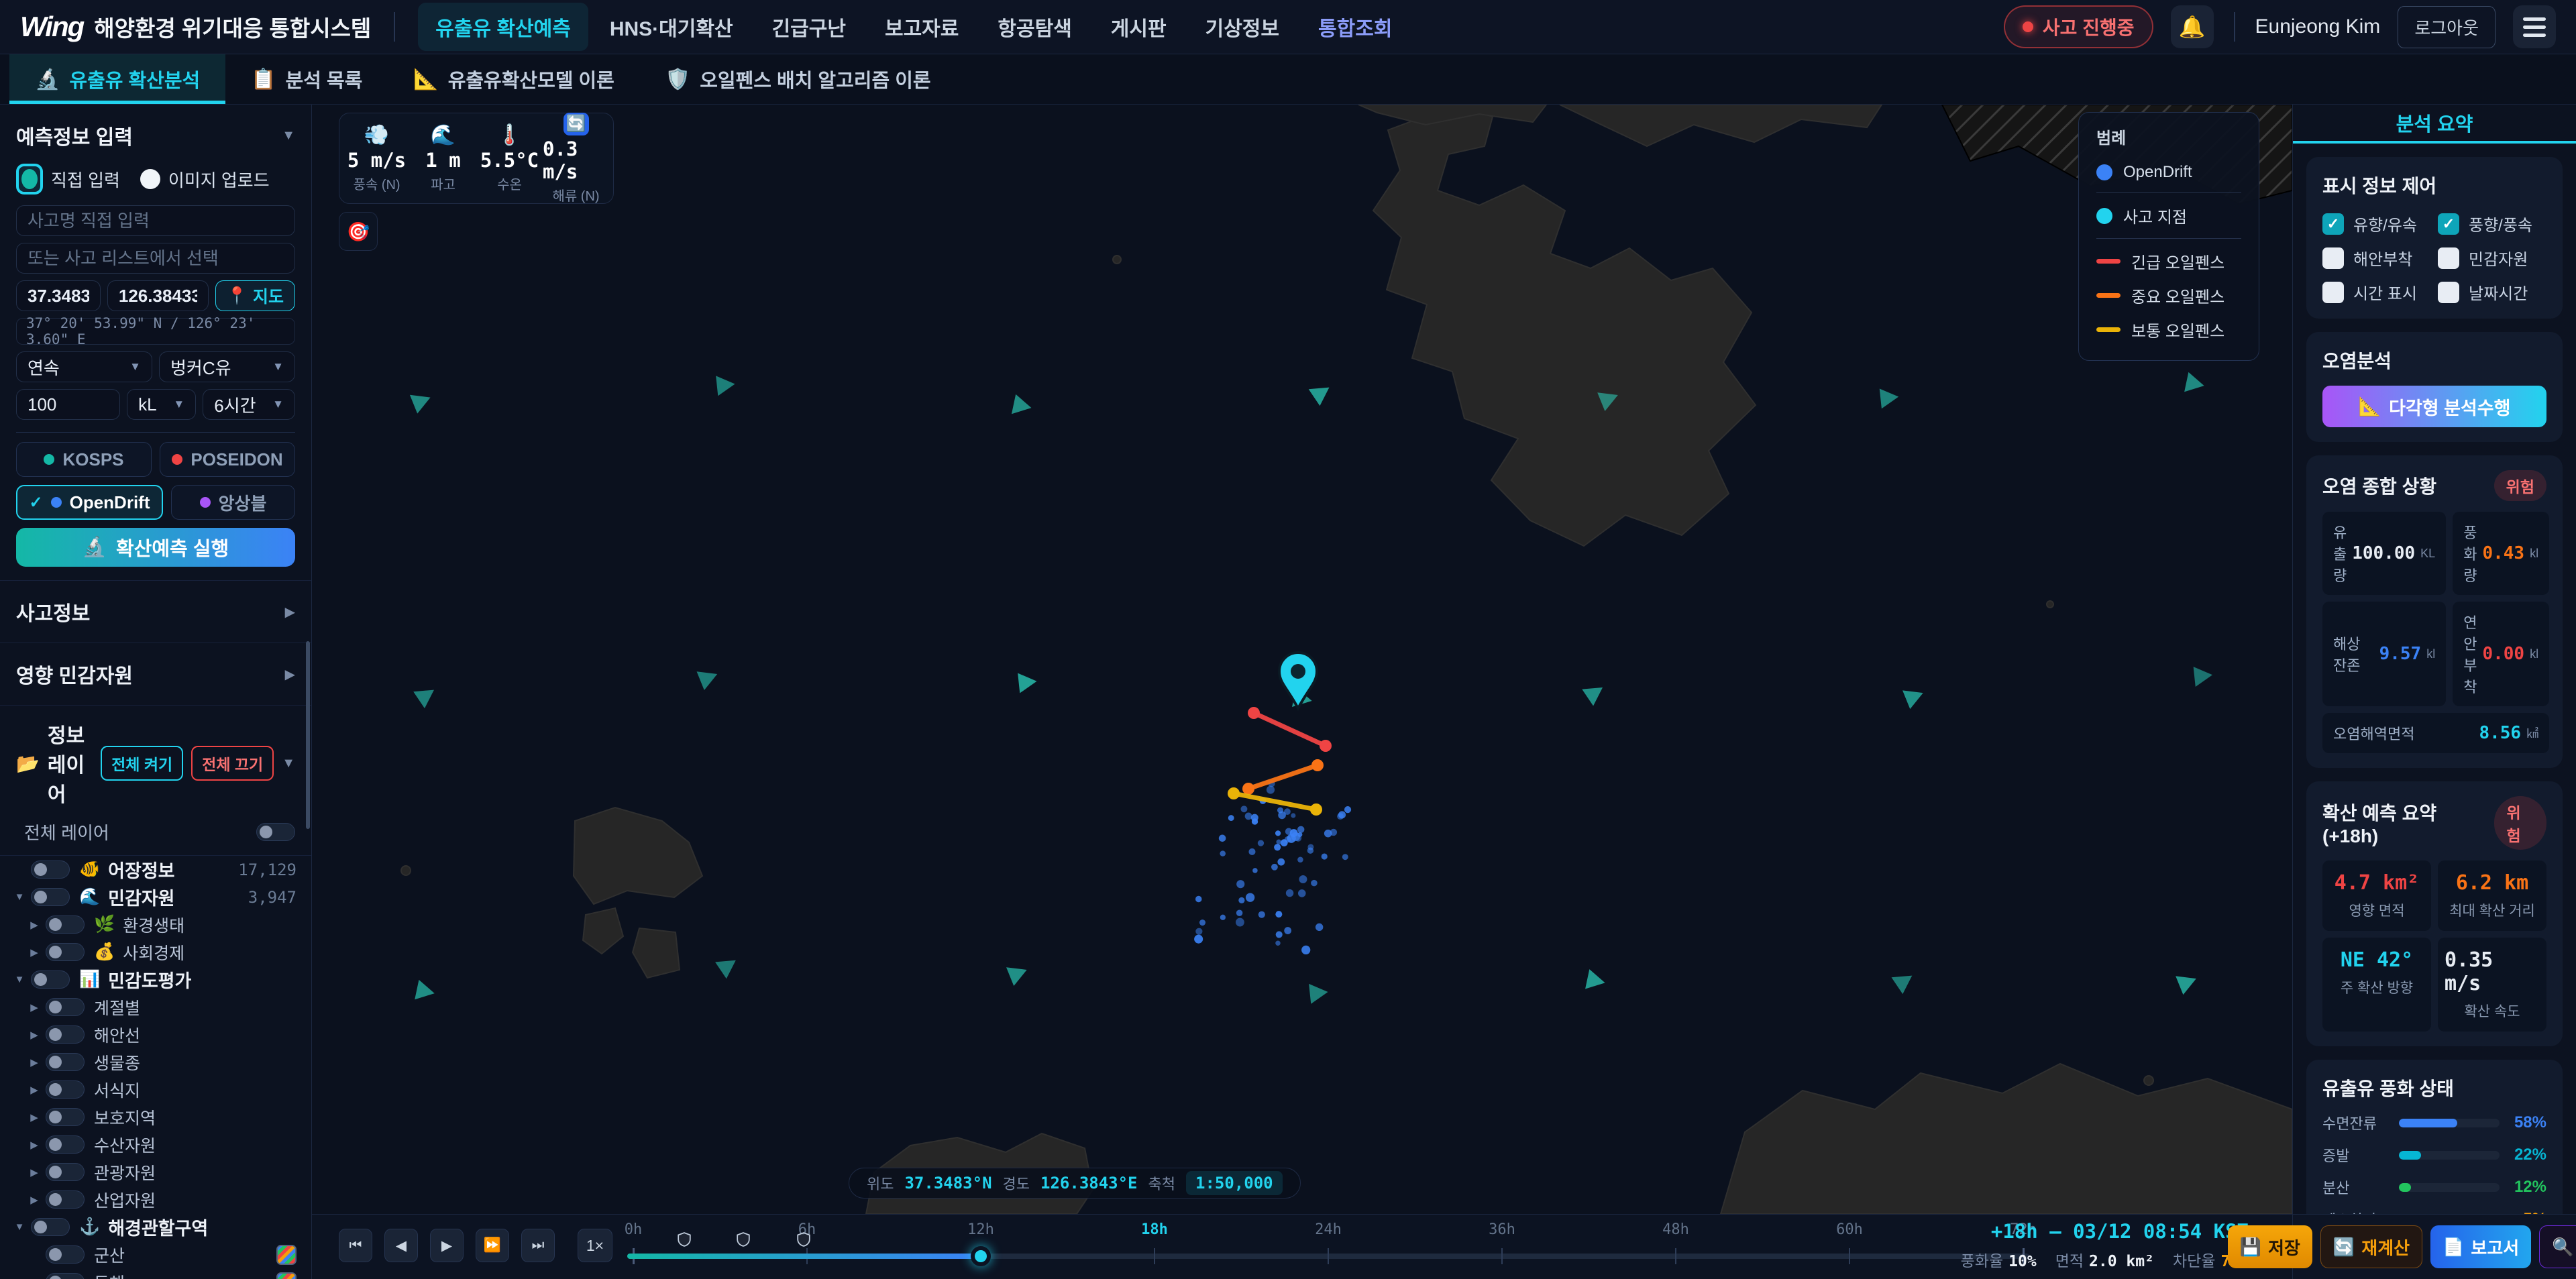 This screenshot has width=2576, height=1279. What do you see at coordinates (155, 258) in the screenshot?
I see `incident-list-input` at bounding box center [155, 258].